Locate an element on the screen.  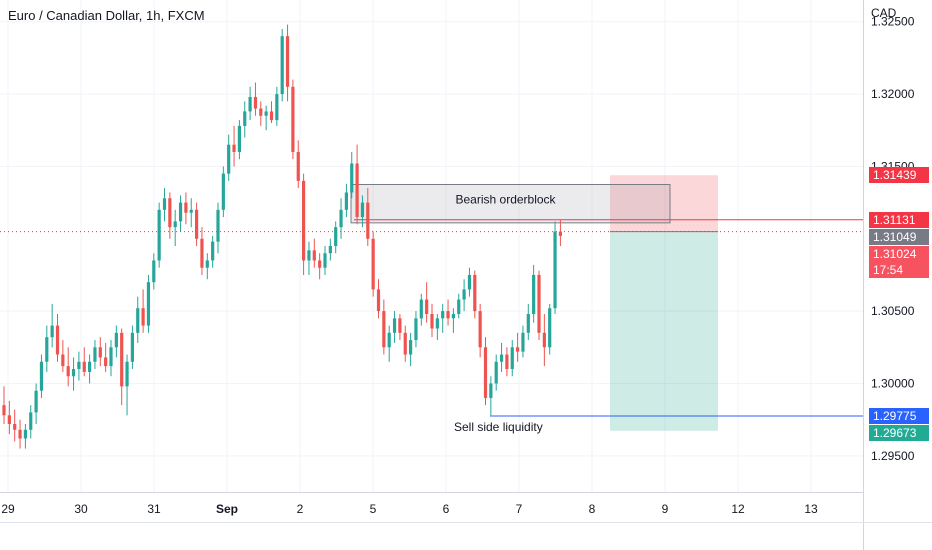
sell-side-liquidity-label: Sell side liquidity is located at coordinates (498, 427).